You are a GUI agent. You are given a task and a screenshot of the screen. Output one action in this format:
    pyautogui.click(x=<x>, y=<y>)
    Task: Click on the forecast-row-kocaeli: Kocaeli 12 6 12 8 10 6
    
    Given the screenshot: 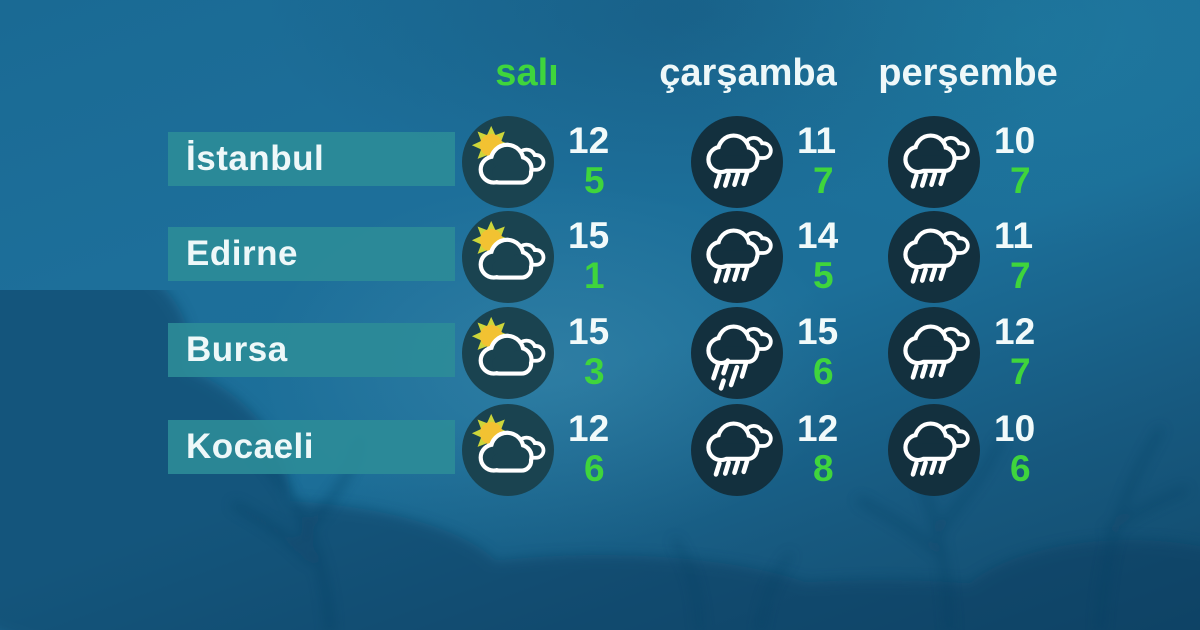 What is the action you would take?
    pyautogui.click(x=600, y=450)
    